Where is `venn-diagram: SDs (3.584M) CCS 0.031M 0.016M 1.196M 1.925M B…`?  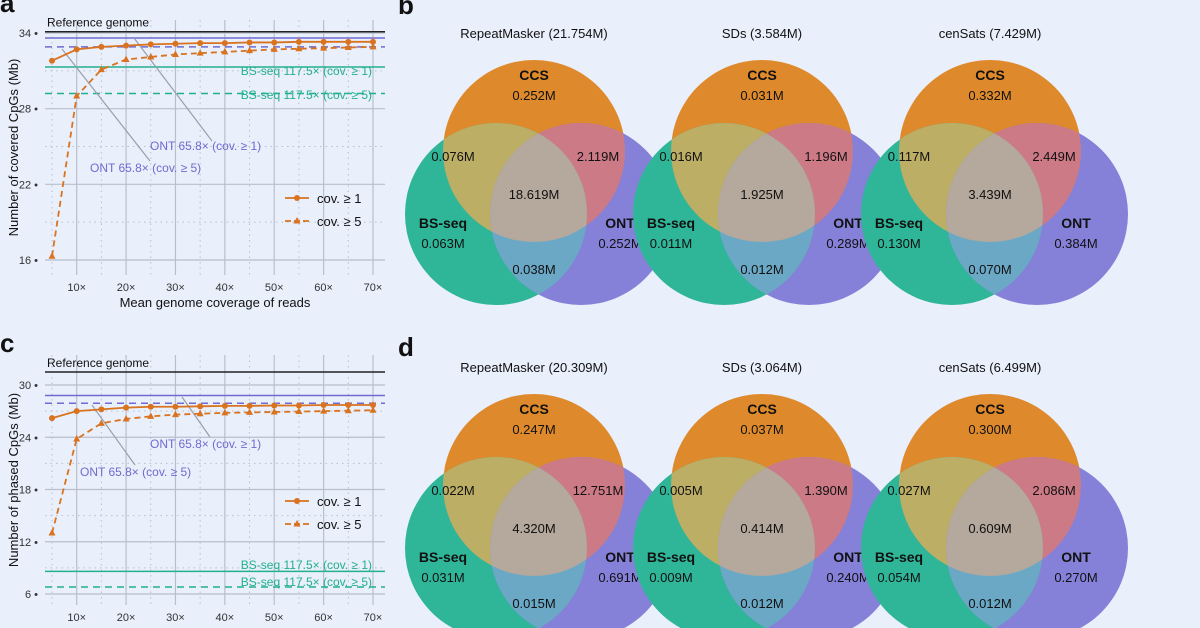
venn-diagram: SDs (3.584M) CCS 0.031M 0.016M 1.196M 1.925M B… is located at coordinates (766, 165).